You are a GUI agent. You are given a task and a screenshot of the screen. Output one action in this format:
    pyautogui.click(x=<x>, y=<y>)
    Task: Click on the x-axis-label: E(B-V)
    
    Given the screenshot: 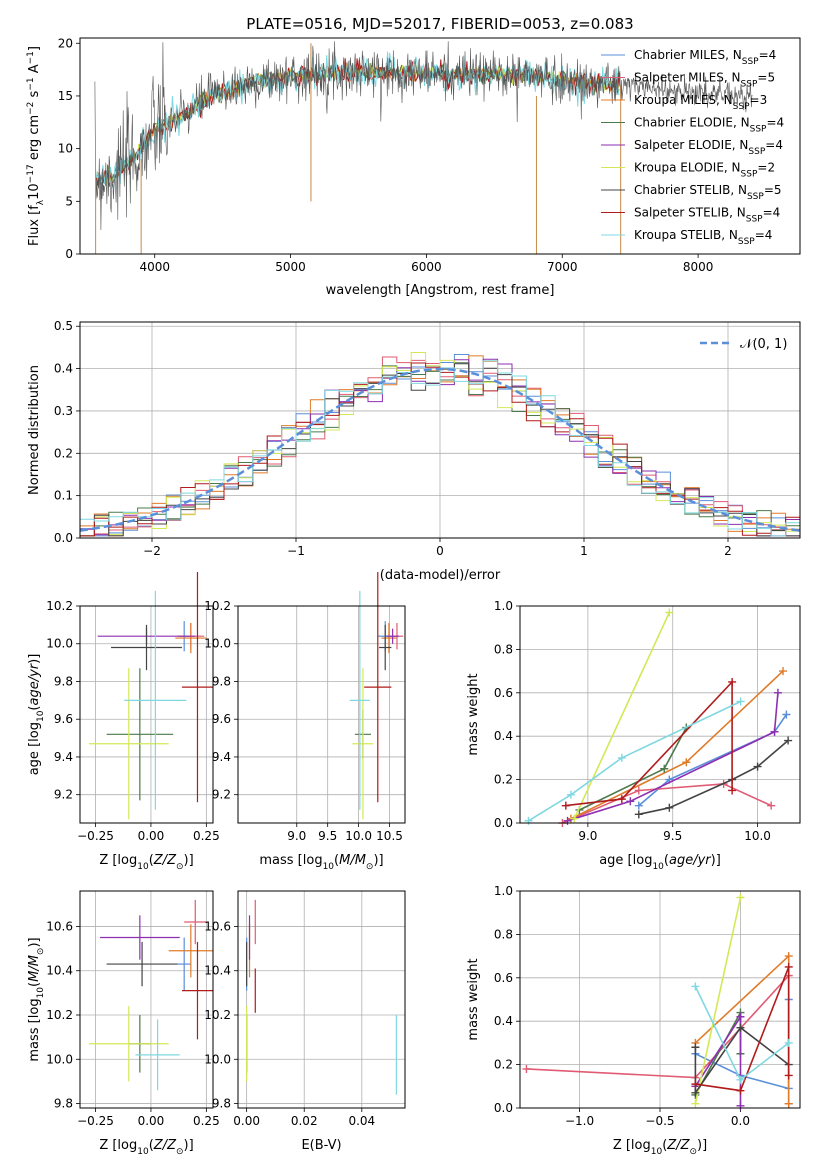 What is the action you would take?
    pyautogui.click(x=321, y=1145)
    